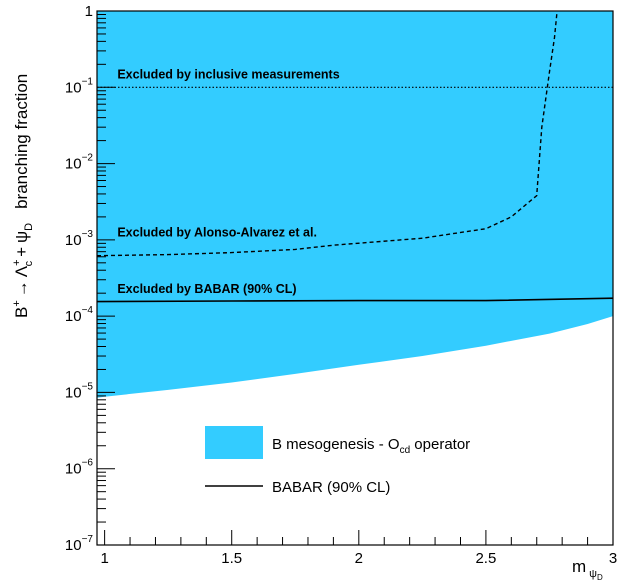 This screenshot has width=620, height=583. I want to click on x-axis-ticks: 1 1.5 2 2.5 3, so click(358, 548).